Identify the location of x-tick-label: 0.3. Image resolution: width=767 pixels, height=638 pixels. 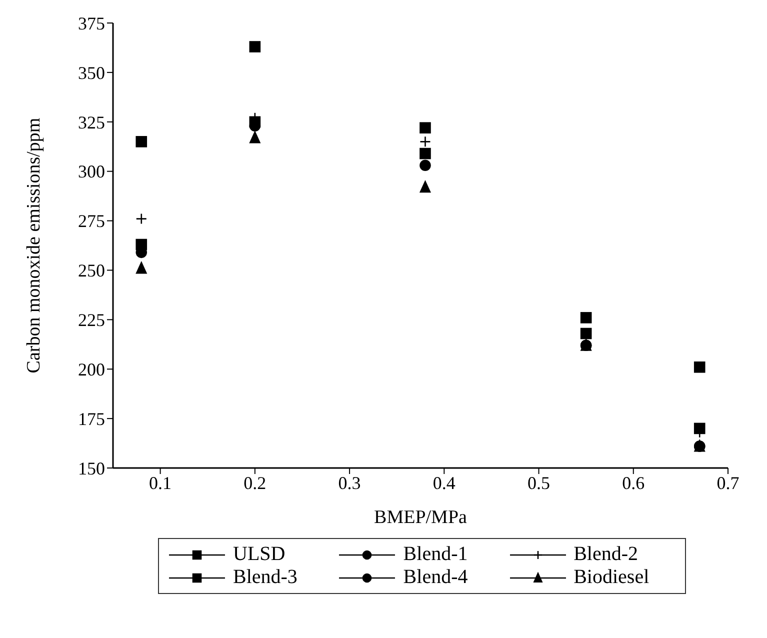
(349, 482).